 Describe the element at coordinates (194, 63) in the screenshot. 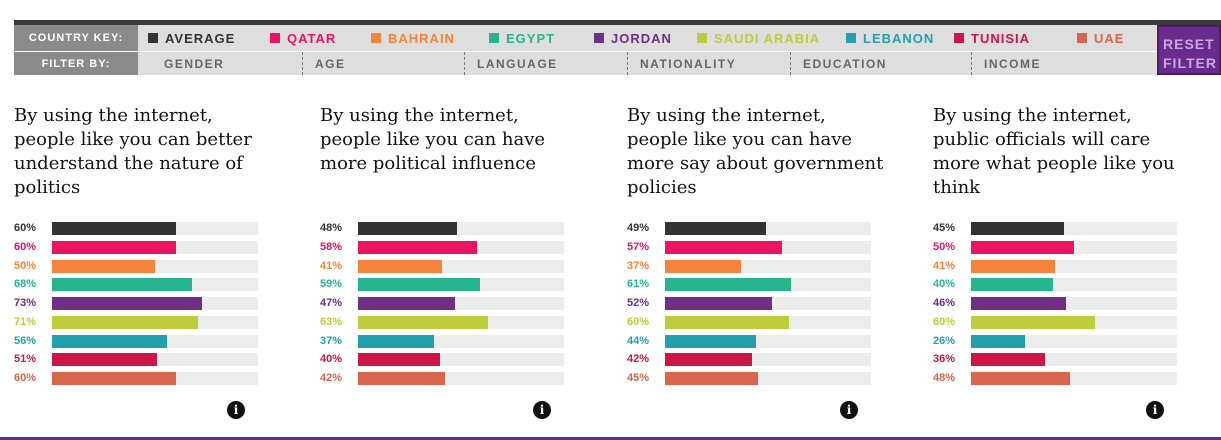

I see `filter-tab-gender: GENDER` at that location.